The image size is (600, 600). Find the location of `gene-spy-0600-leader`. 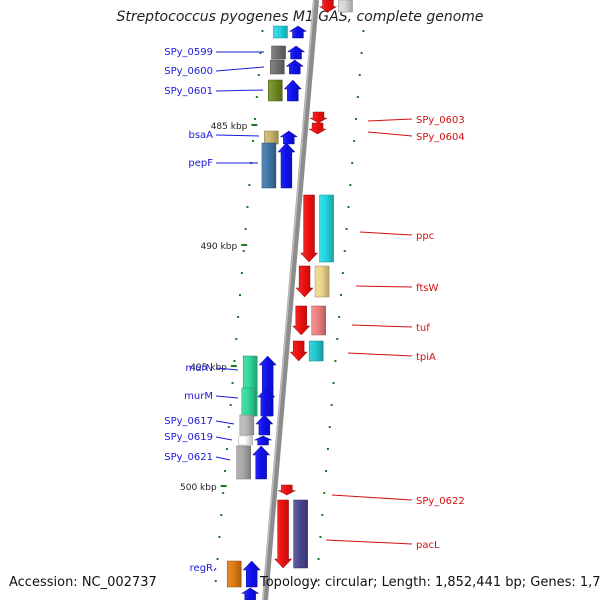

gene-spy-0600-leader is located at coordinates (240, 69).